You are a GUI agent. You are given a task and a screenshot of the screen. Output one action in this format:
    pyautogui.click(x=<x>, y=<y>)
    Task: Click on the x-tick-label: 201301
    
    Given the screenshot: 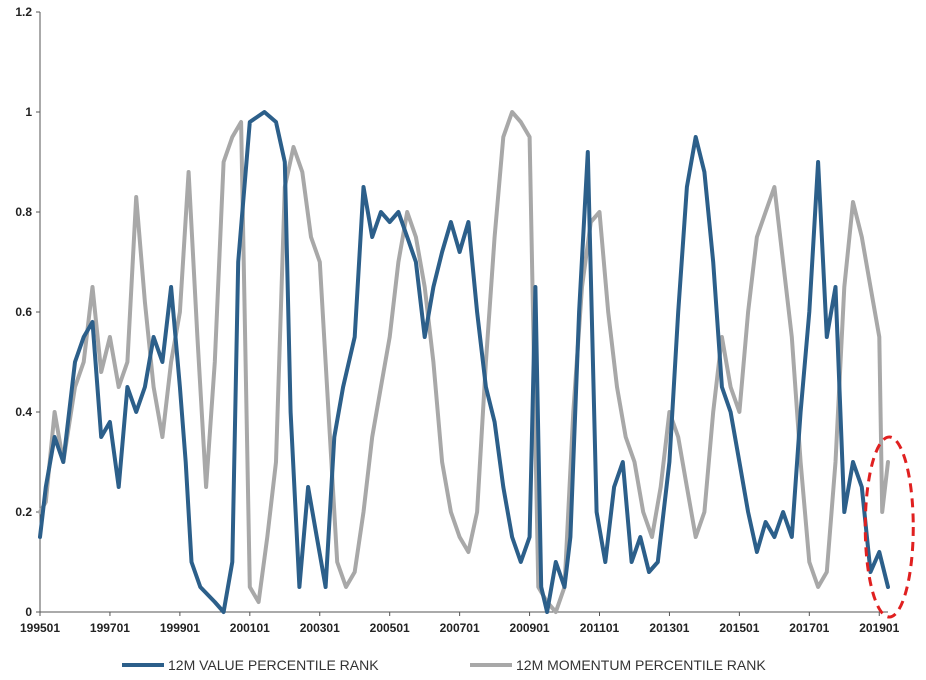 What is the action you would take?
    pyautogui.click(x=669, y=628)
    